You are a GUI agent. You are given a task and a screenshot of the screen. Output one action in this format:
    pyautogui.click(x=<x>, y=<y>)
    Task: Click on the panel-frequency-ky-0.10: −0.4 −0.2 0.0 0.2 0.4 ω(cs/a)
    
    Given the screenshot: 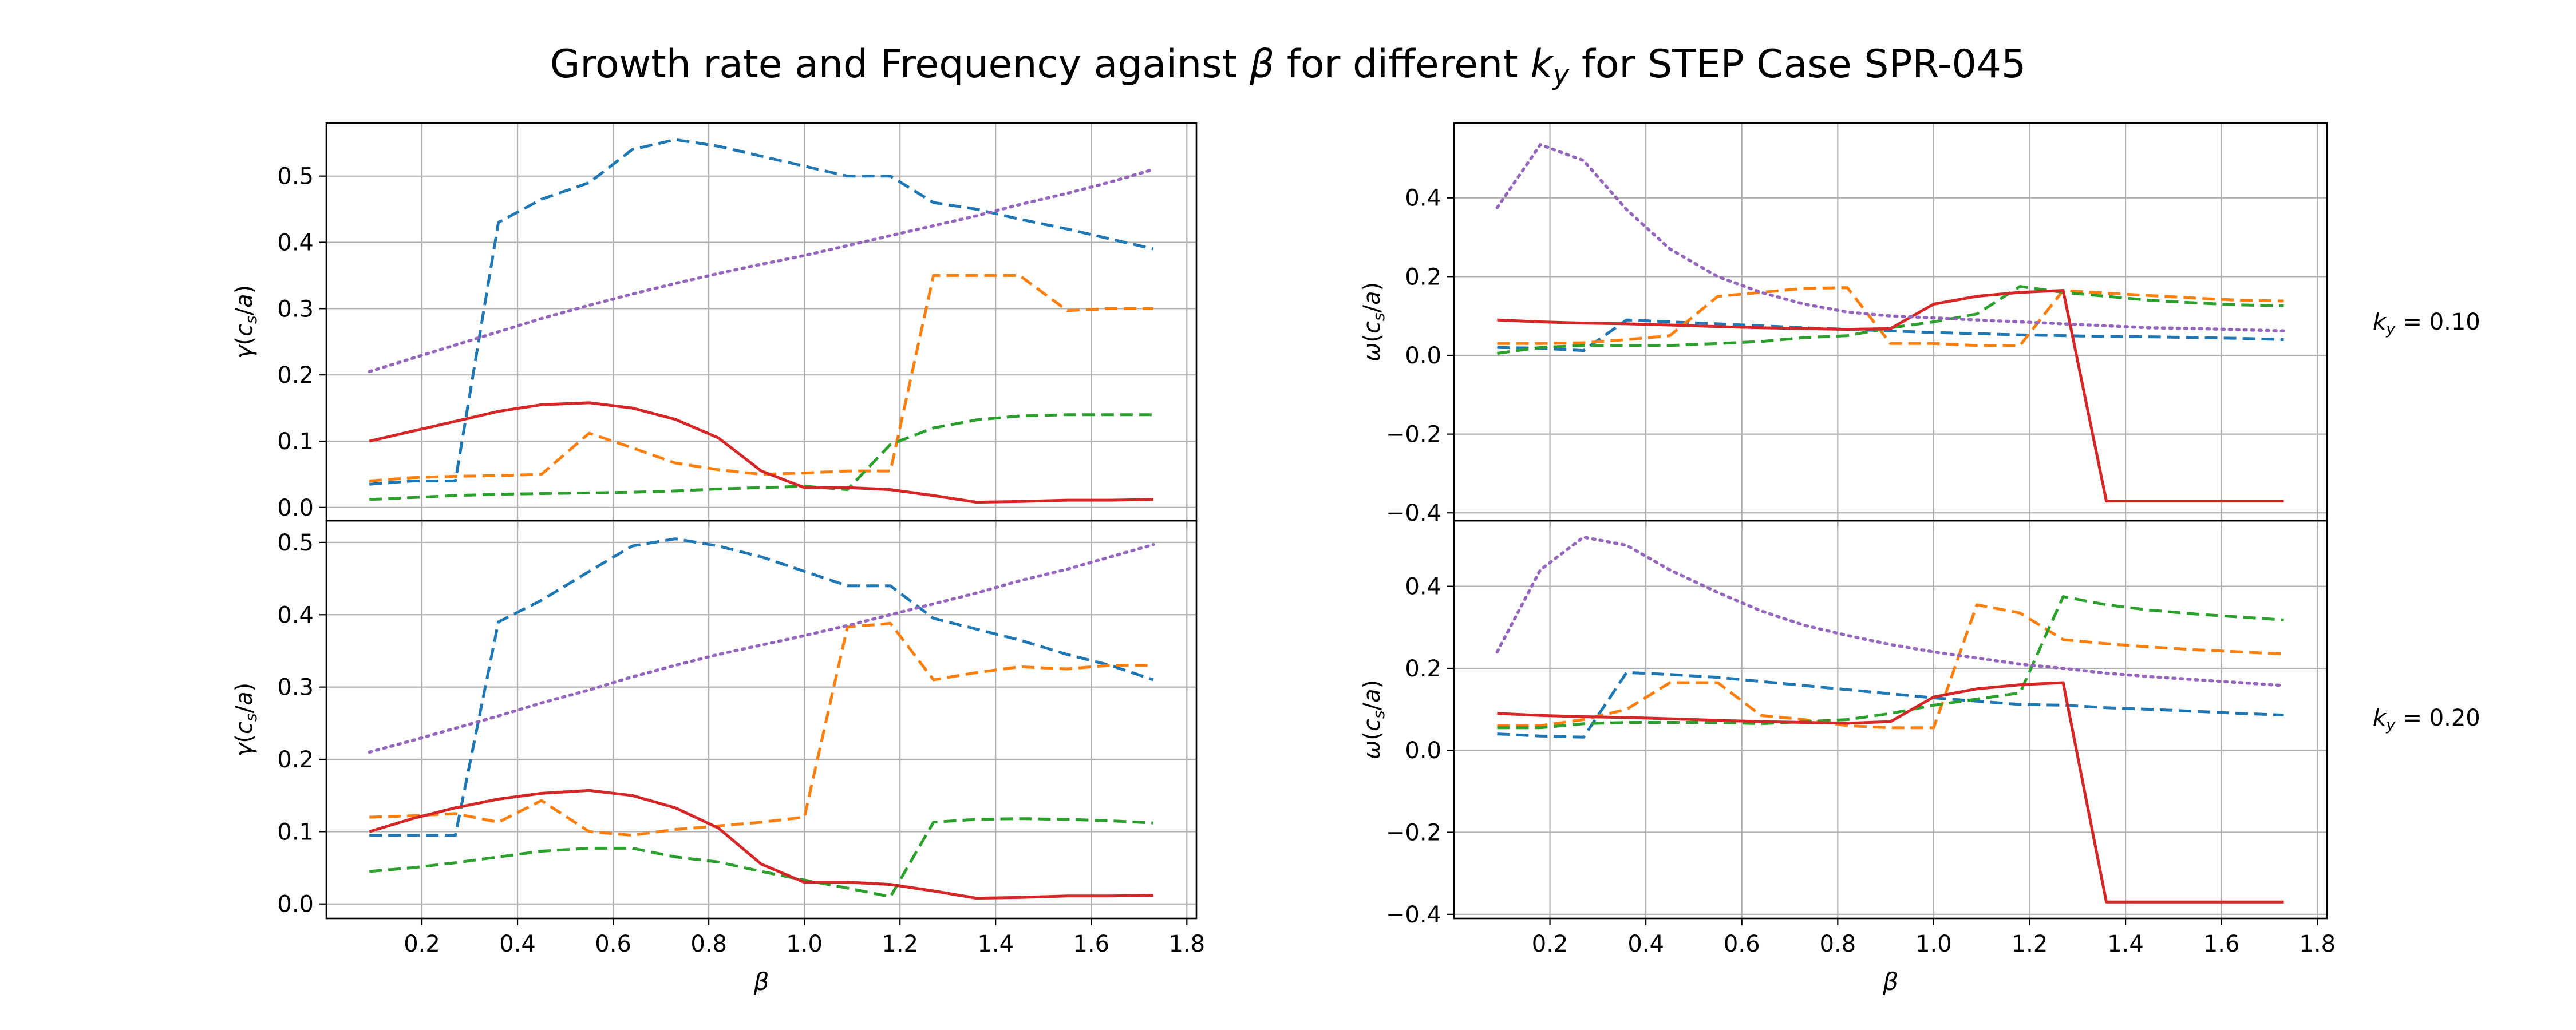 What is the action you would take?
    pyautogui.click(x=1843, y=325)
    